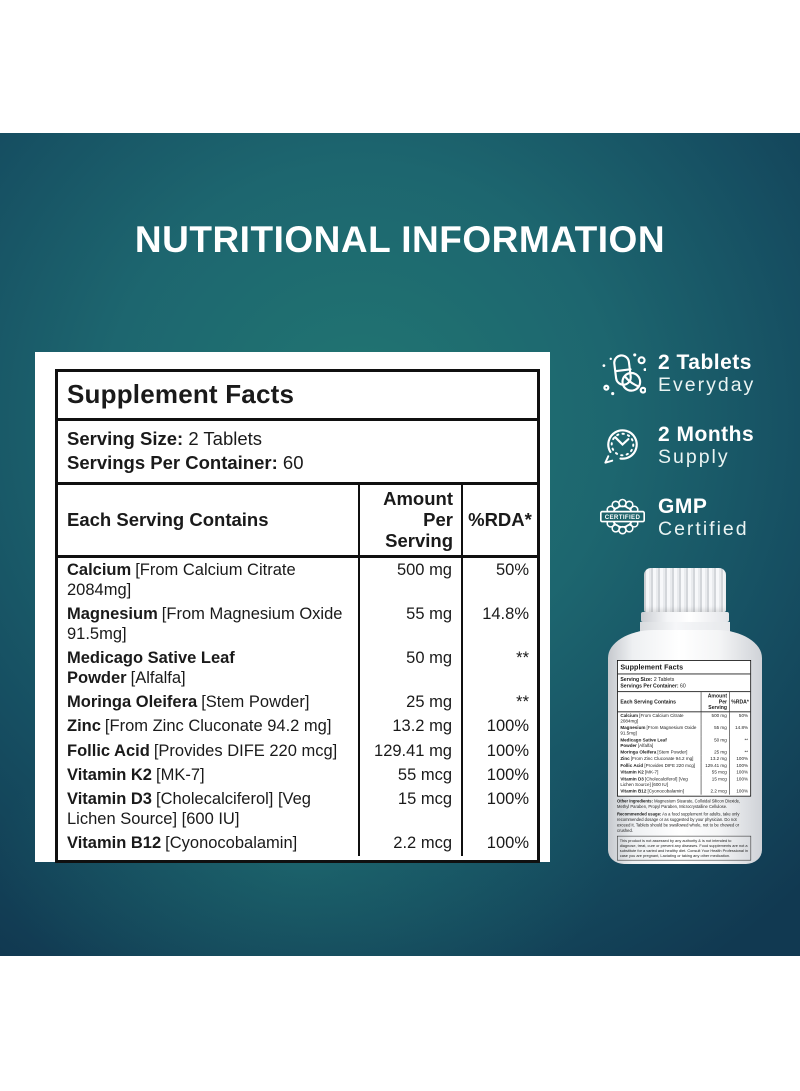 The width and height of the screenshot is (800, 1091). I want to click on nutrient-name: Calcium, so click(99, 569).